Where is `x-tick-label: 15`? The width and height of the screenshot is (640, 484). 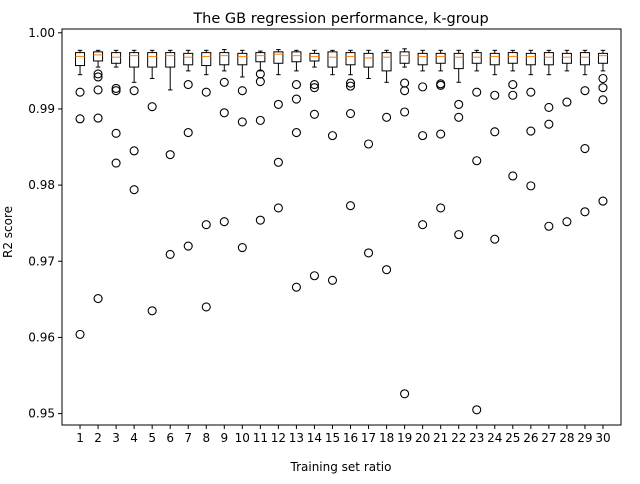
x-tick-label: 15 is located at coordinates (332, 438).